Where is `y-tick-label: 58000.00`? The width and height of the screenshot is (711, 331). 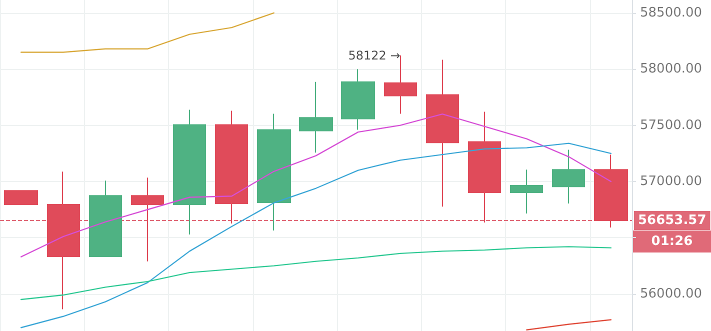 y-tick-label: 58000.00 is located at coordinates (671, 69).